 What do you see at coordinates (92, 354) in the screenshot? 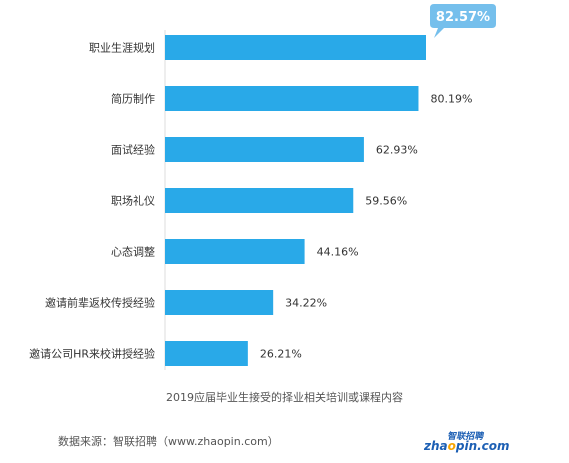
I see `category-label-6: 邀请公司HR来校讲授经验` at bounding box center [92, 354].